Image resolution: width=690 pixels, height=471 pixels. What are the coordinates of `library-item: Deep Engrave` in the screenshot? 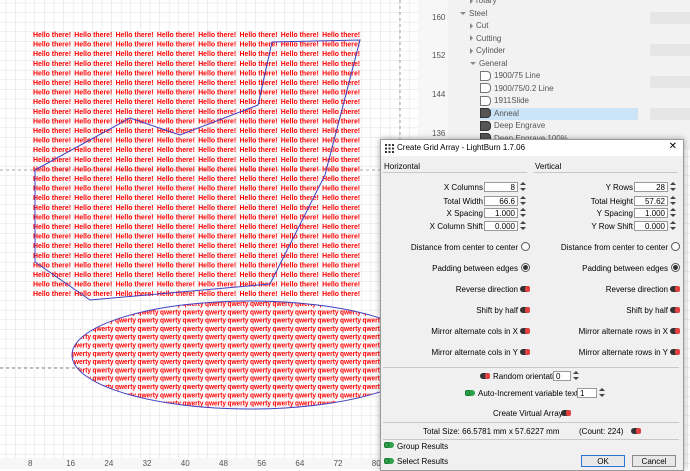 It's located at (559, 126).